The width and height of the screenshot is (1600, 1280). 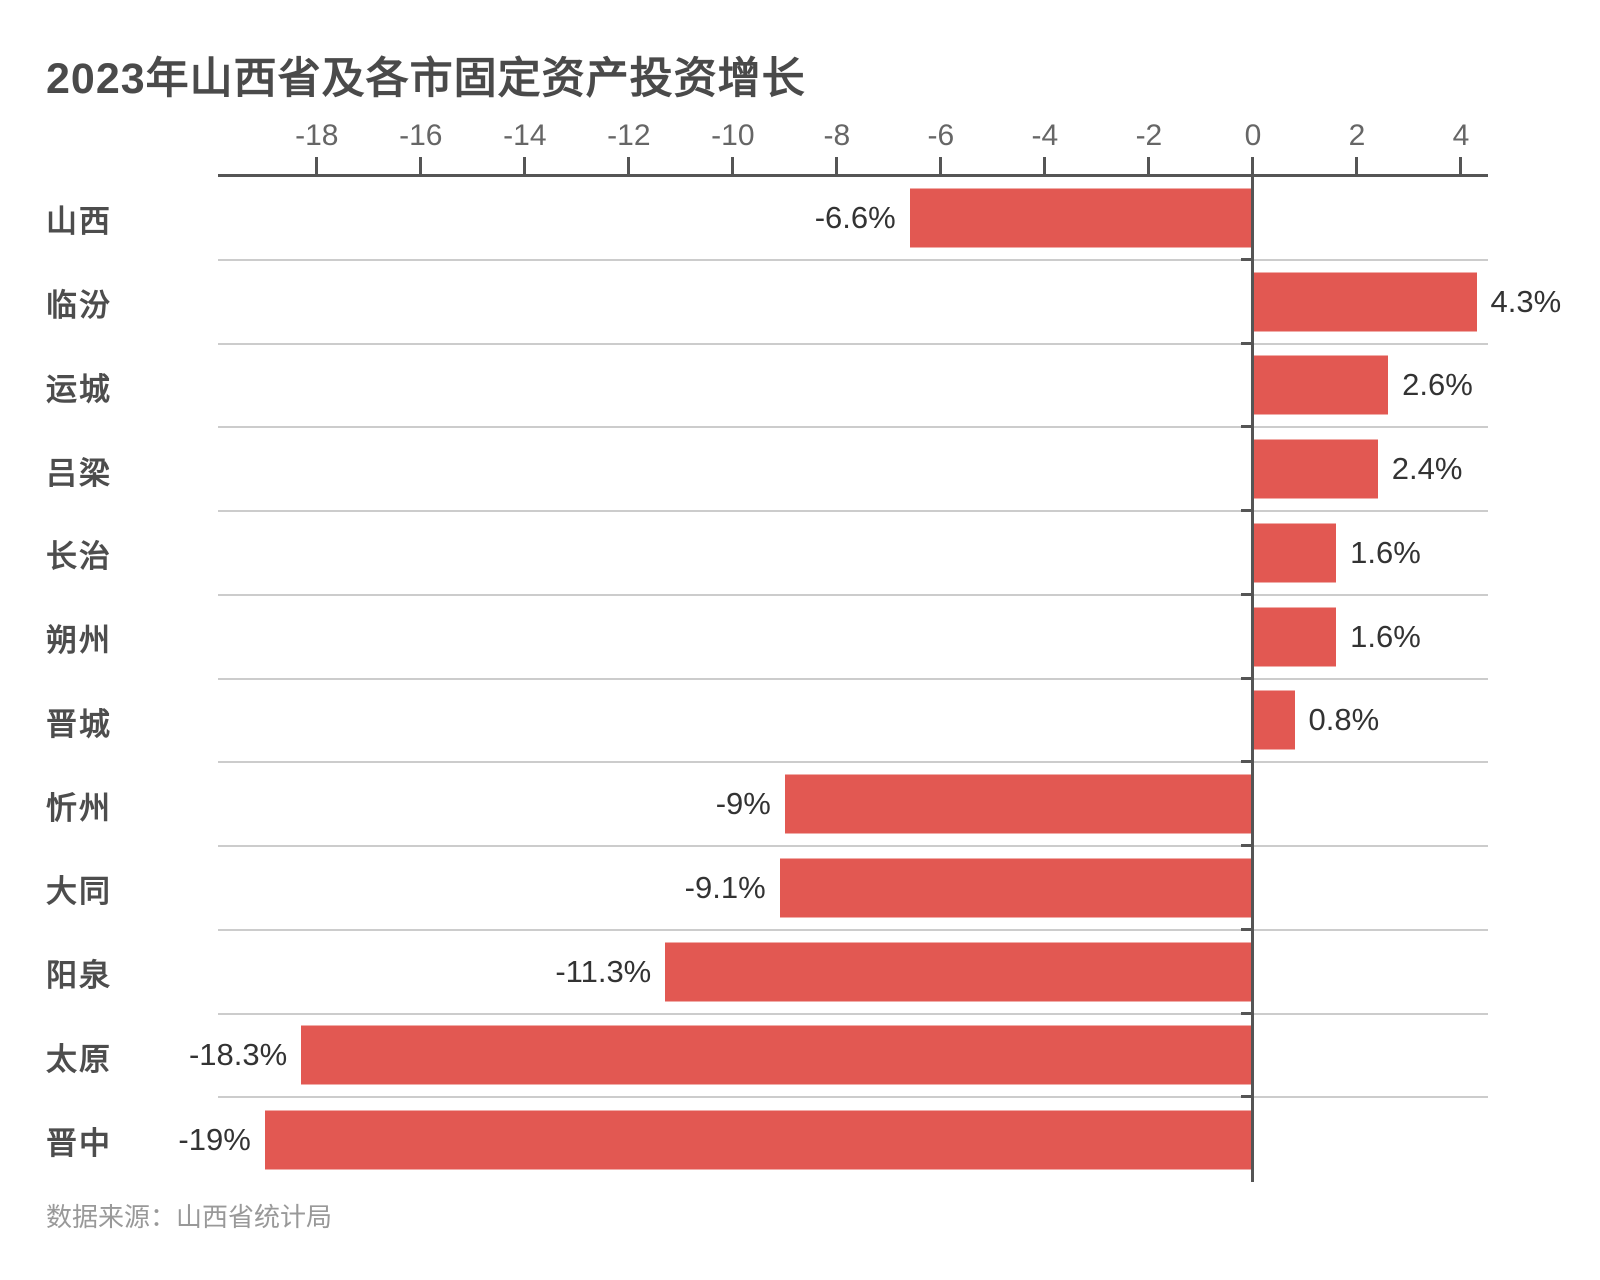 I want to click on bar-晋城, so click(x=1273, y=720).